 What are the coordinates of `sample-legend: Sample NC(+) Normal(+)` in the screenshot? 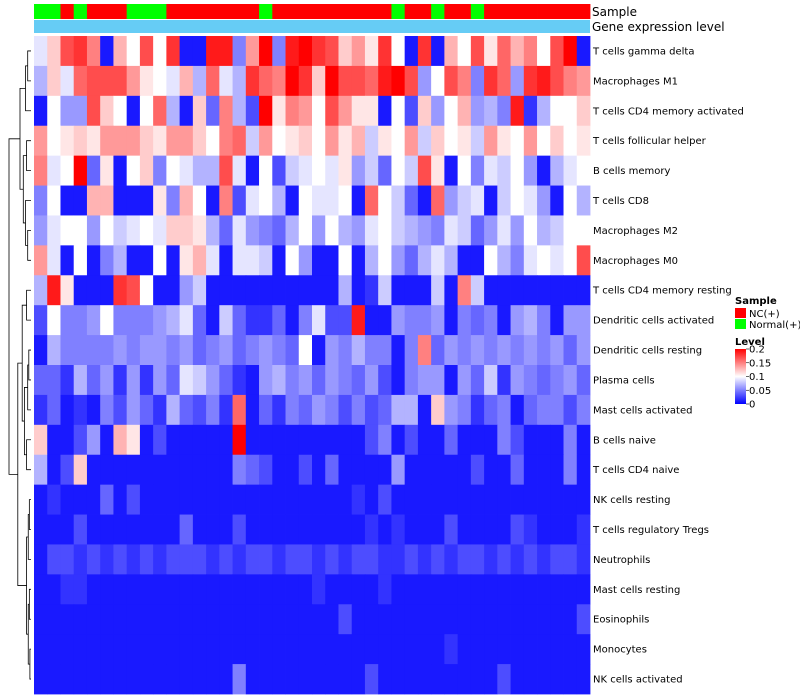 It's located at (767, 313).